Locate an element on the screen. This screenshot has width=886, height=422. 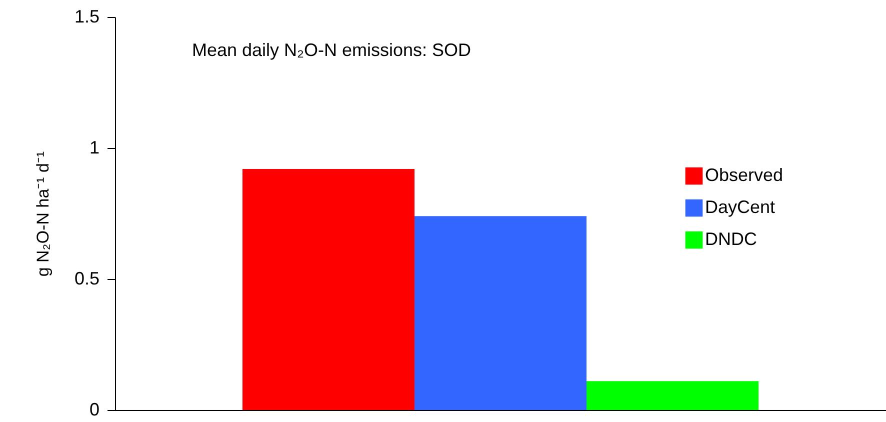
legend-label: DayCent is located at coordinates (740, 207).